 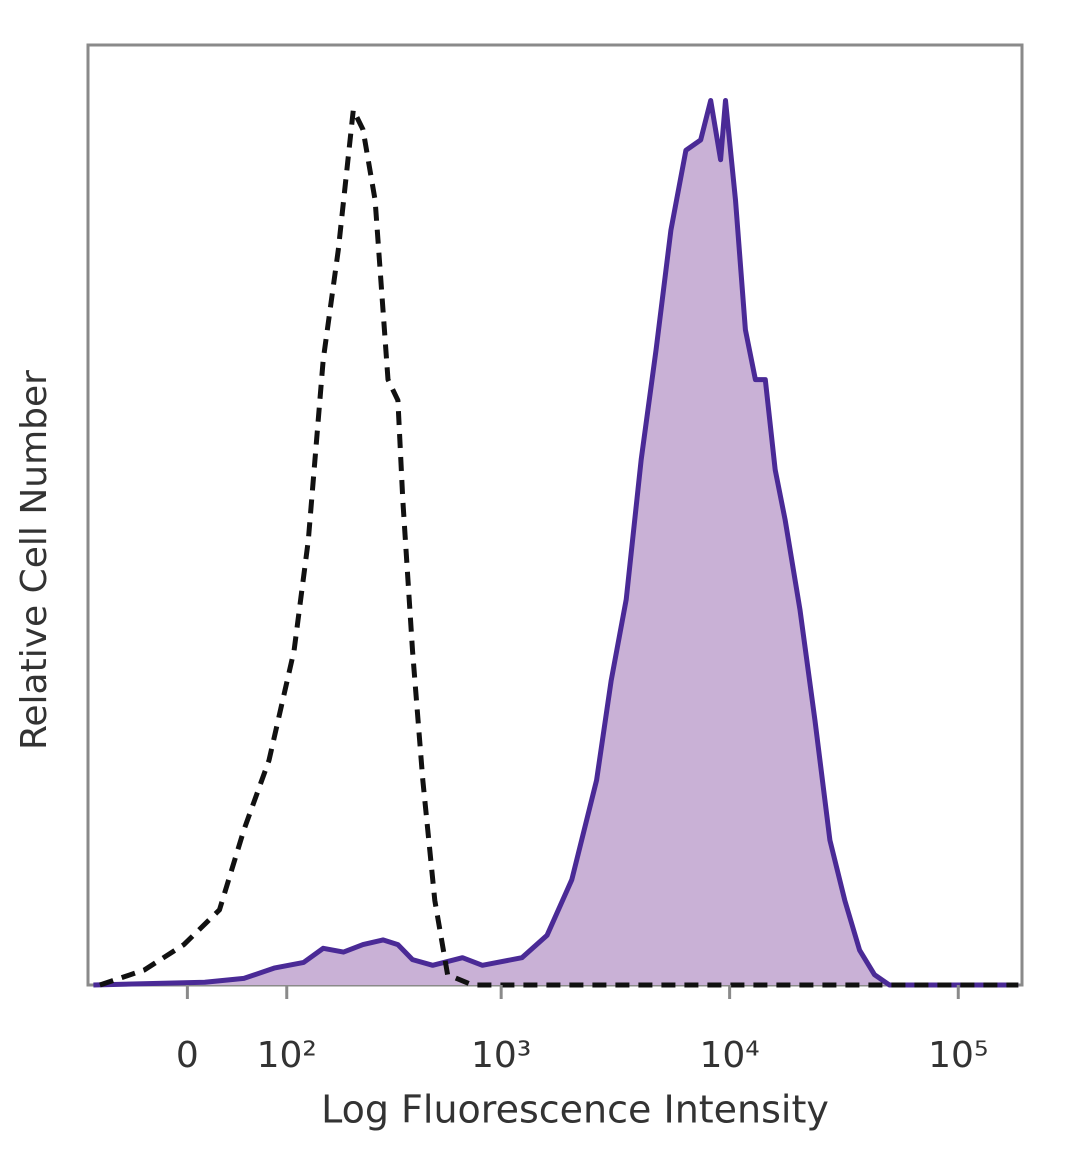 I want to click on y-axis-label: Relative Cell Number, so click(x=34, y=560).